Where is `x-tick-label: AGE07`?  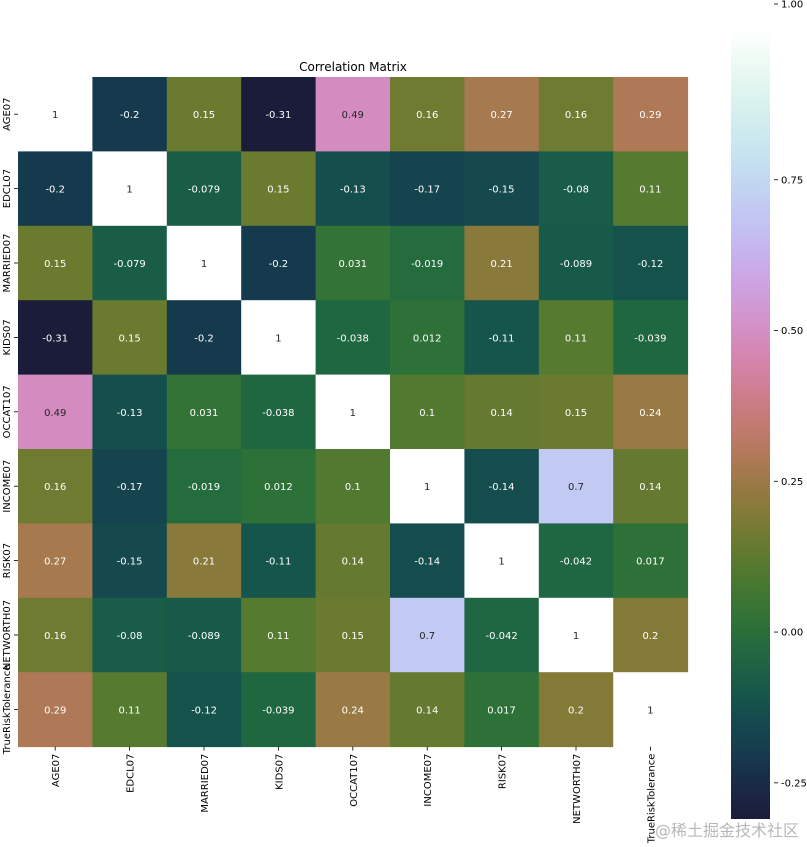
x-tick-label: AGE07 is located at coordinates (56, 770).